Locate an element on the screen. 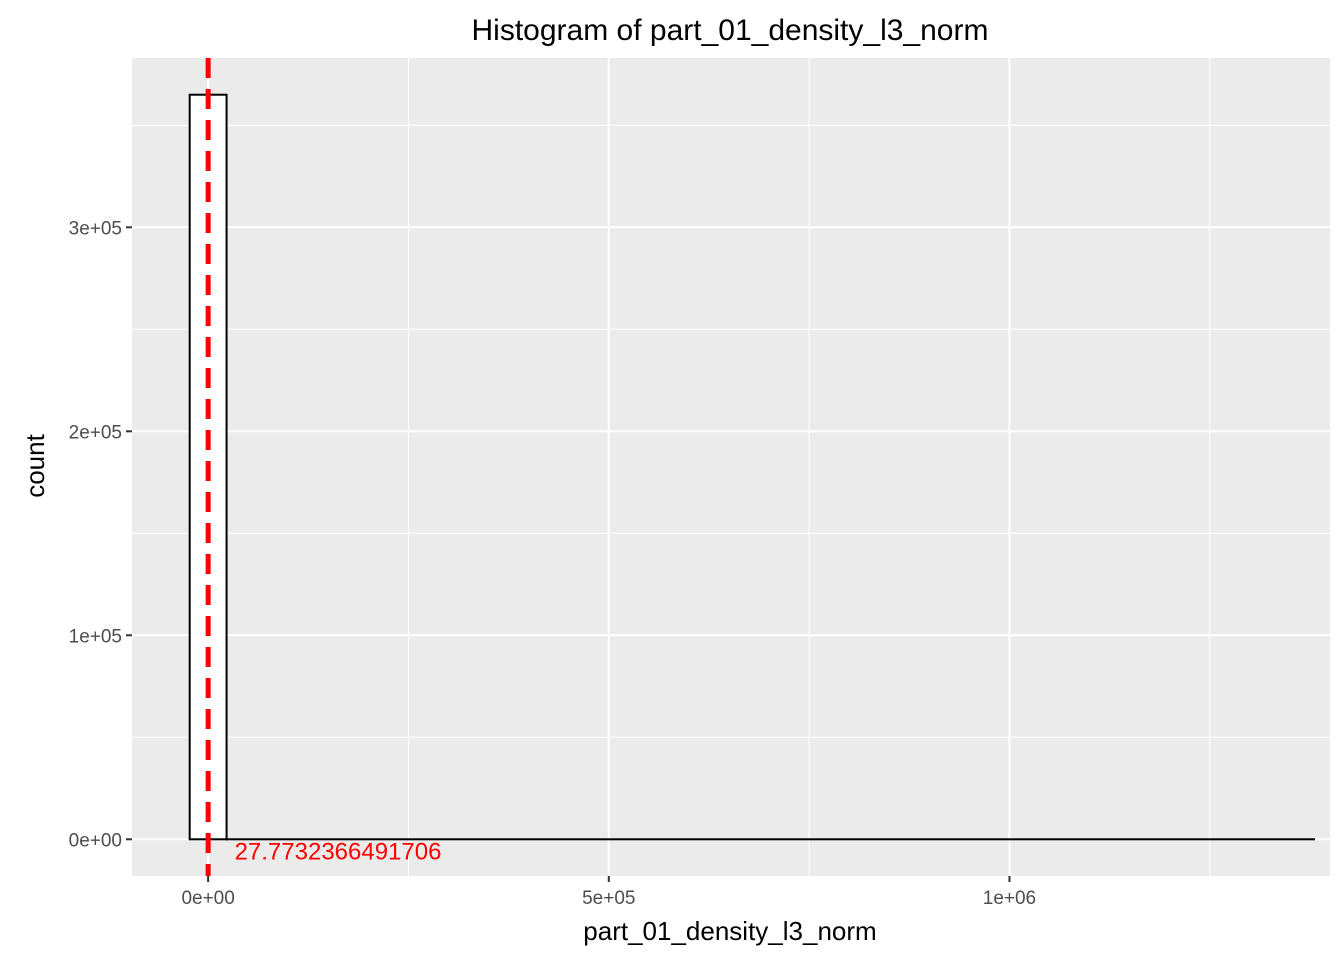  y-axis-title: count is located at coordinates (35, 465).